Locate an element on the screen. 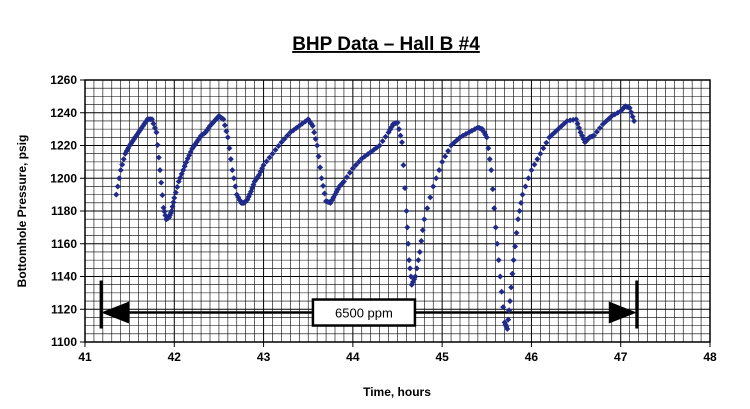 This screenshot has width=750, height=409. y-tick-label: 1240 is located at coordinates (63, 113).